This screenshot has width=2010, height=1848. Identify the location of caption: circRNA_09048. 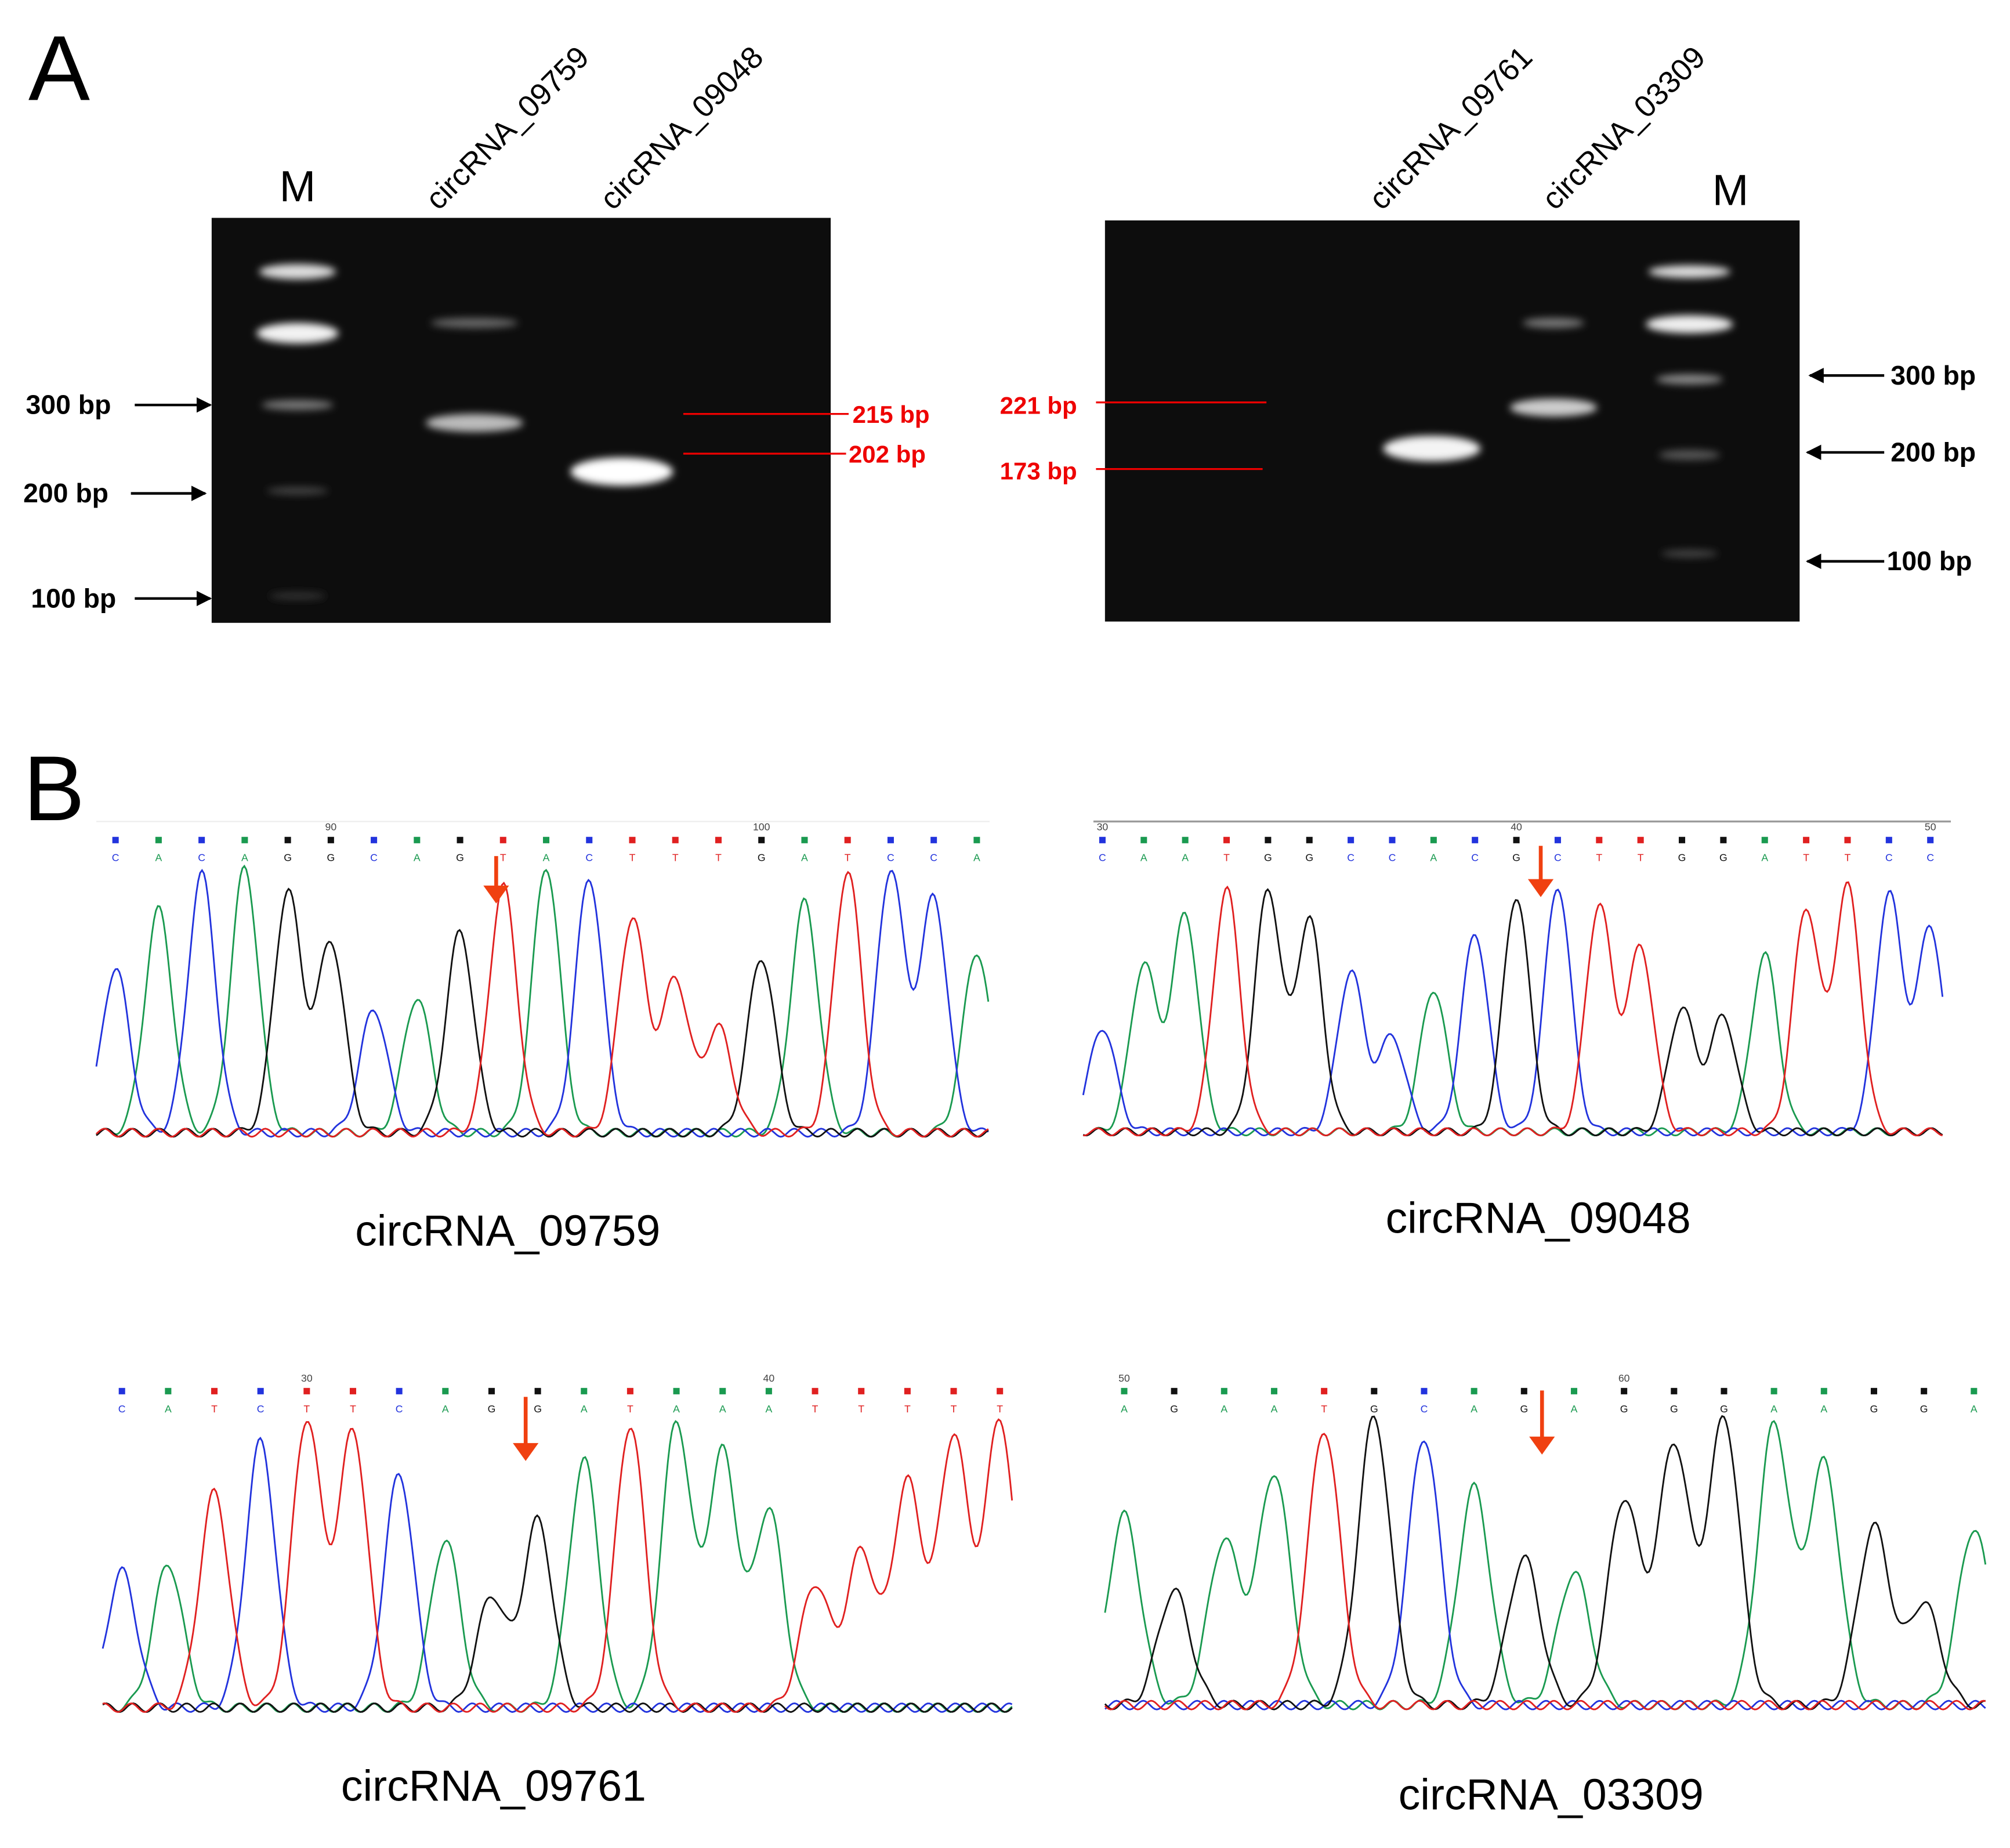
(1538, 1217).